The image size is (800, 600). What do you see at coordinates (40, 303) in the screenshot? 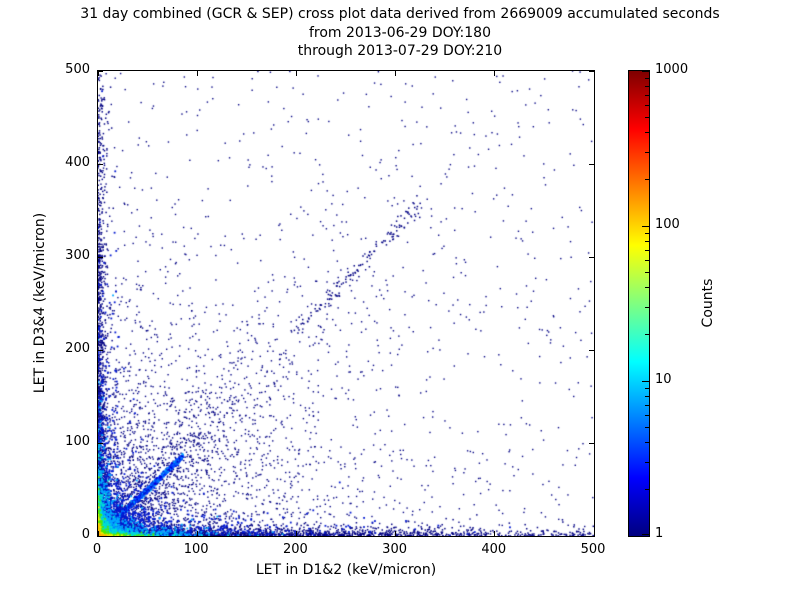
I see `y-axis-label: LET in D3&4 (keV/micron)` at bounding box center [40, 303].